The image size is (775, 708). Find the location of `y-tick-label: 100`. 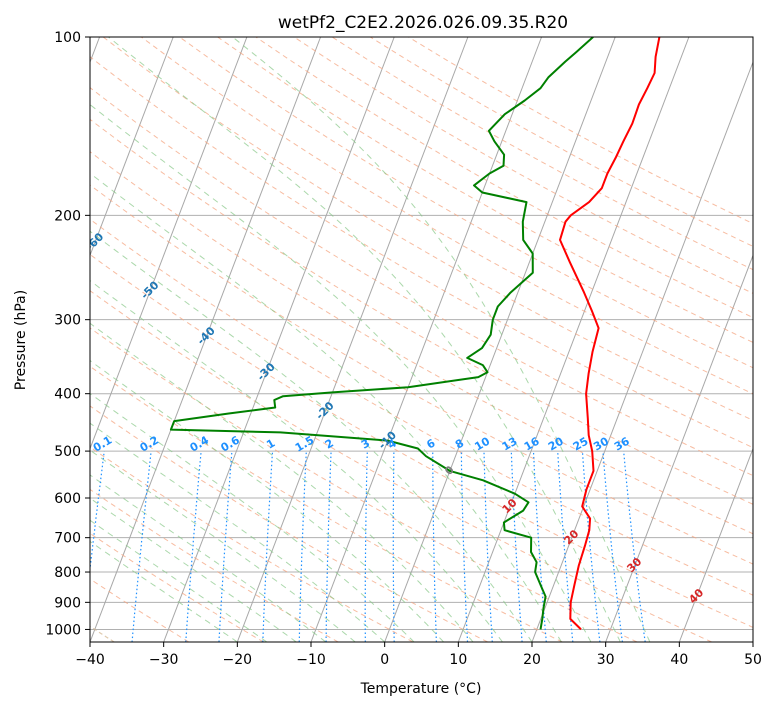

y-tick-label: 100 is located at coordinates (67, 38).